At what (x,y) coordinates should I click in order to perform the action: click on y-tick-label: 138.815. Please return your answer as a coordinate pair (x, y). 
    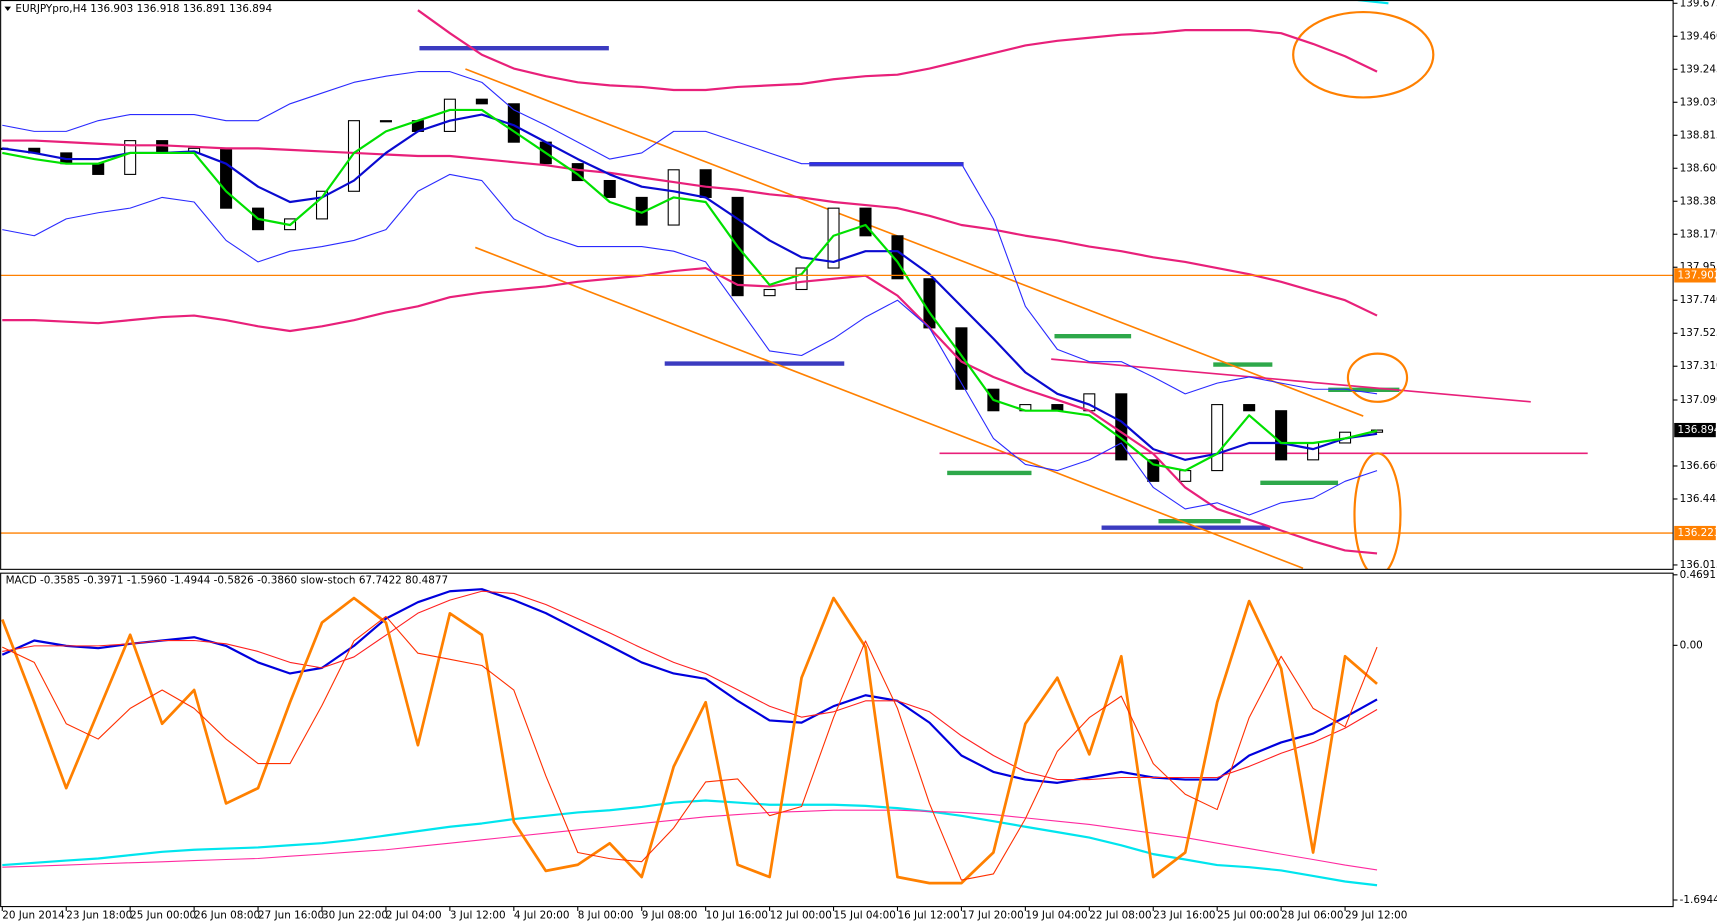
    Looking at the image, I should click on (1698, 135).